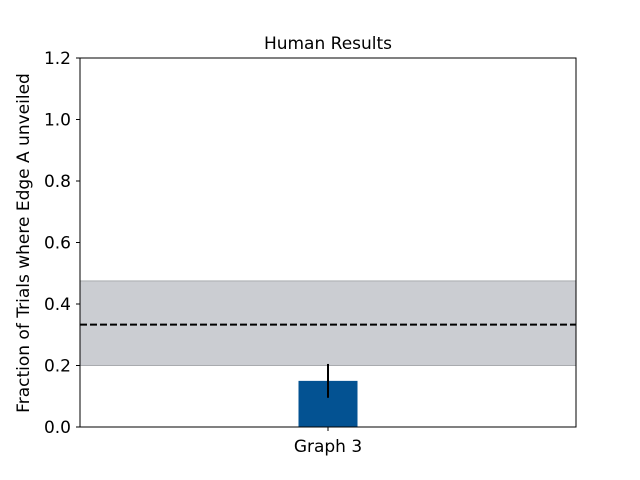 The height and width of the screenshot is (480, 640). Describe the element at coordinates (328, 44) in the screenshot. I see `chart-title: Human Results` at that location.